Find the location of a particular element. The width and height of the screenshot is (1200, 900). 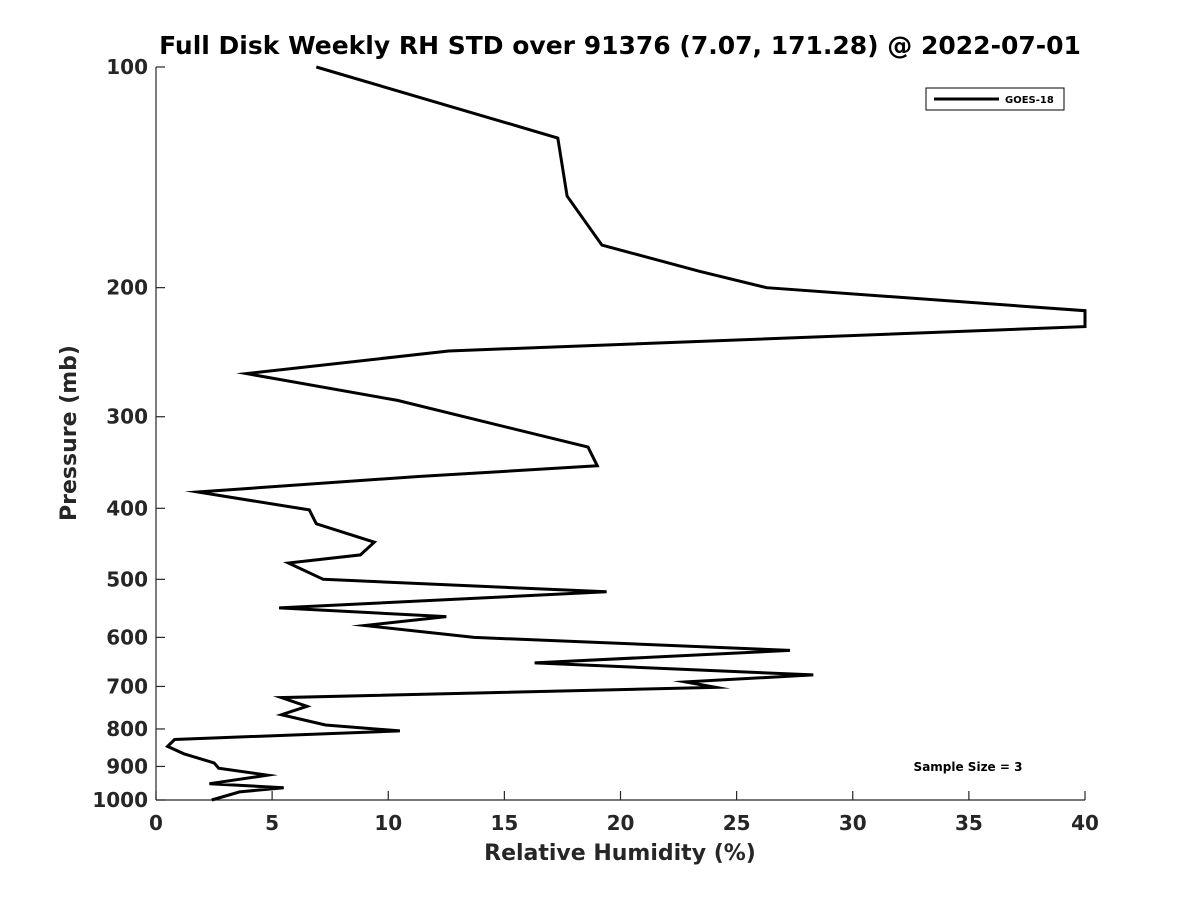

legend-label-goes-18: GOES-18 is located at coordinates (1029, 100).